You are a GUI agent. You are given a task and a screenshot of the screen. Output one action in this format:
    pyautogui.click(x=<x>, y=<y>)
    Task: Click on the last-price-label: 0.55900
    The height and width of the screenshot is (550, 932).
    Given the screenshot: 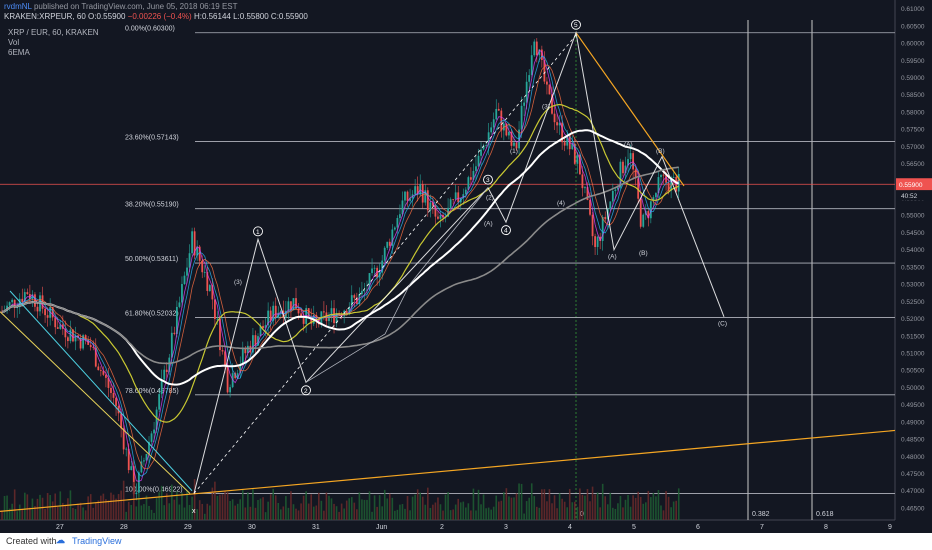 What is the action you would take?
    pyautogui.click(x=911, y=185)
    